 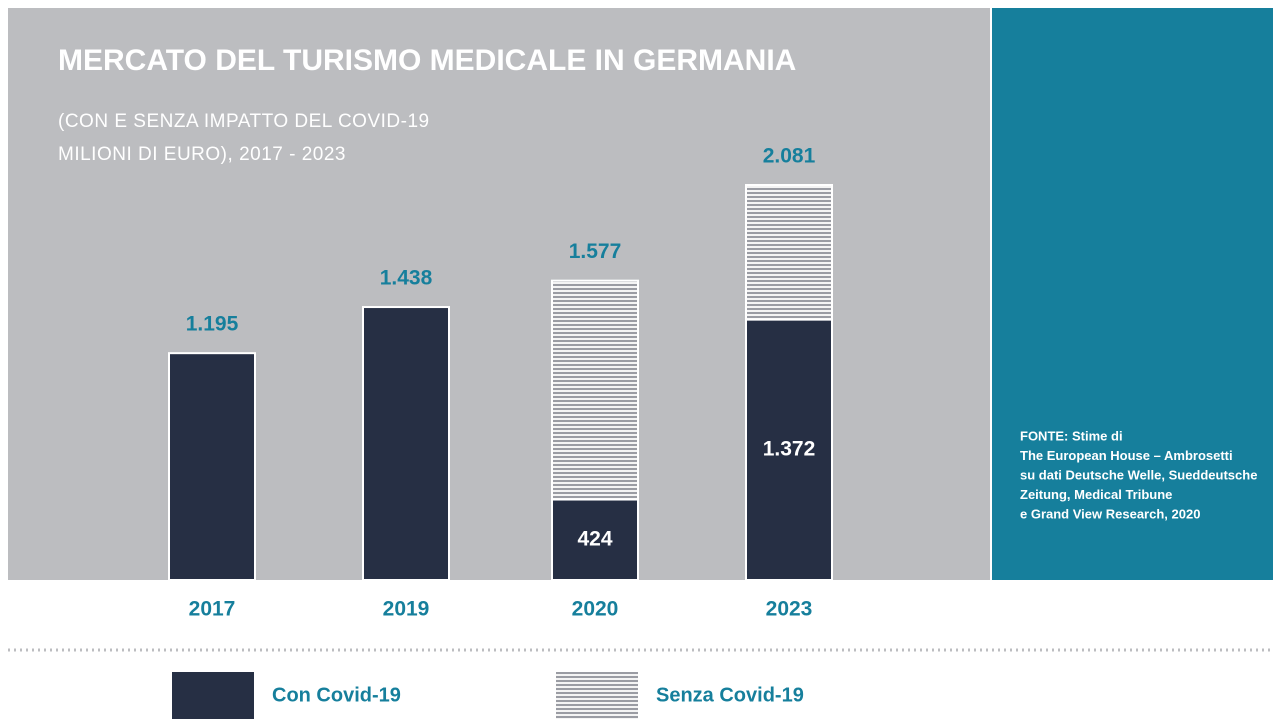 I want to click on legend-label: Senza Covid-19, so click(x=730, y=695).